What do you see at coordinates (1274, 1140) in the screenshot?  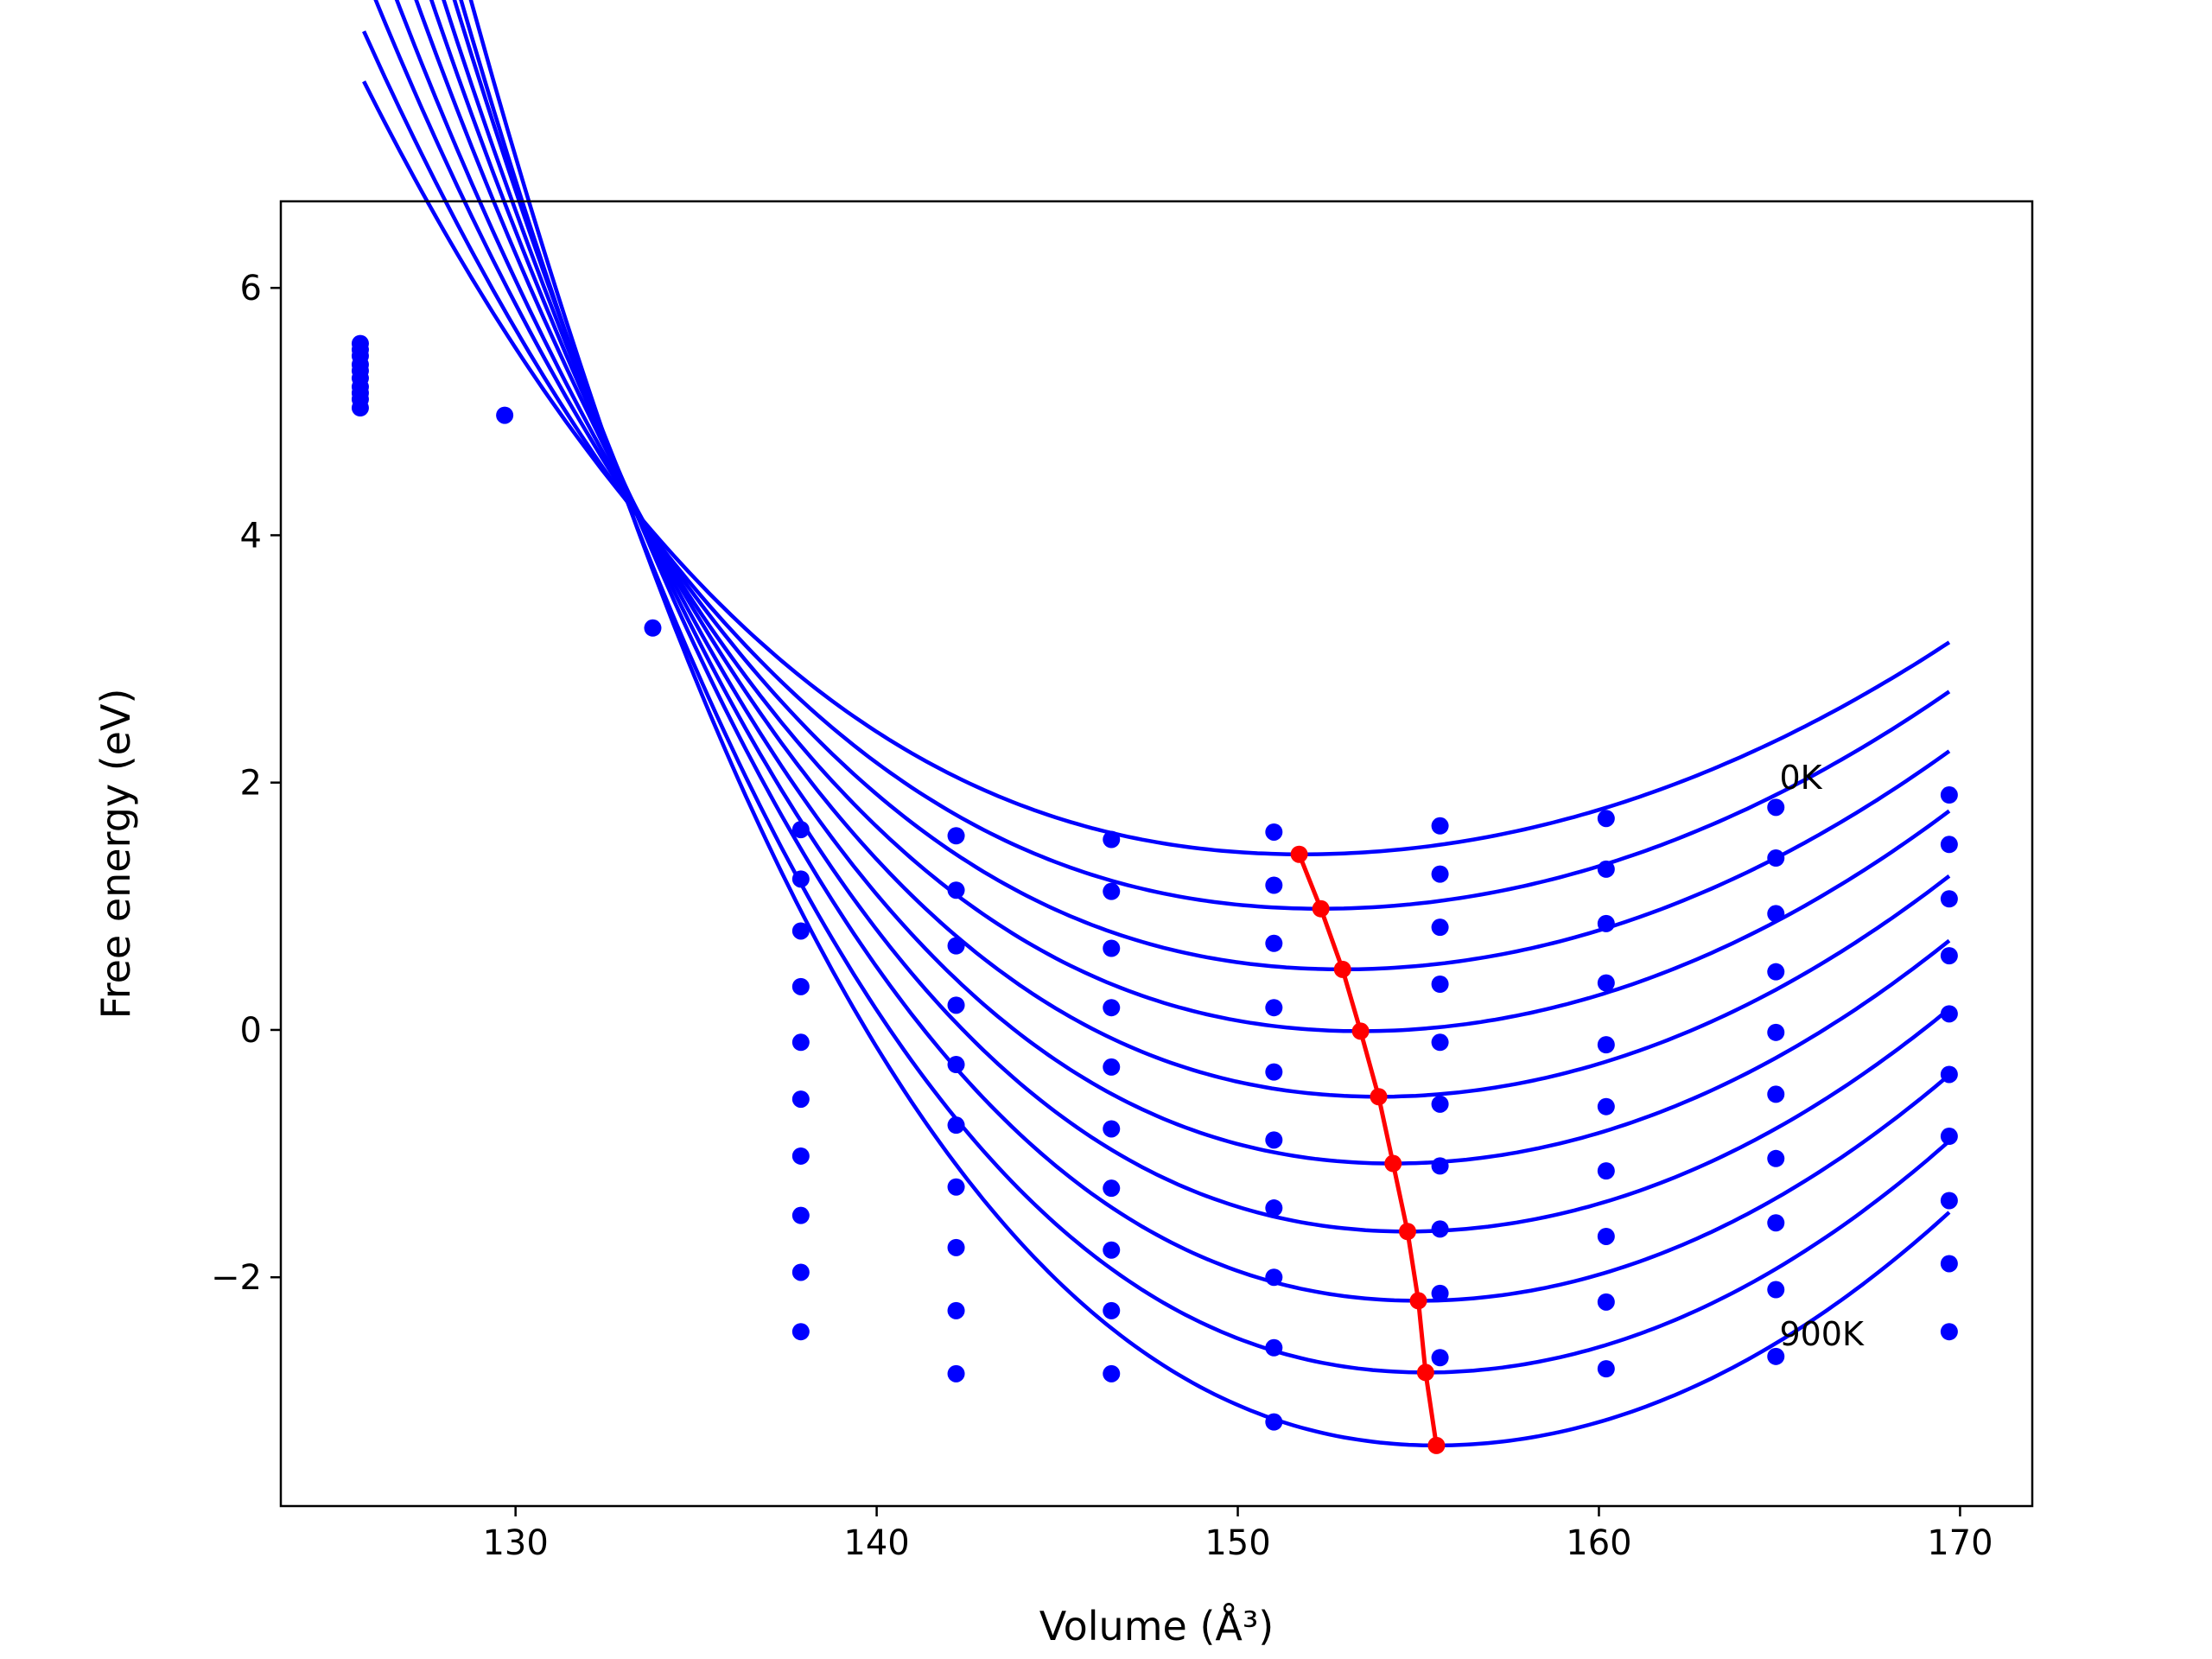 I see `data-point-s5-v6` at bounding box center [1274, 1140].